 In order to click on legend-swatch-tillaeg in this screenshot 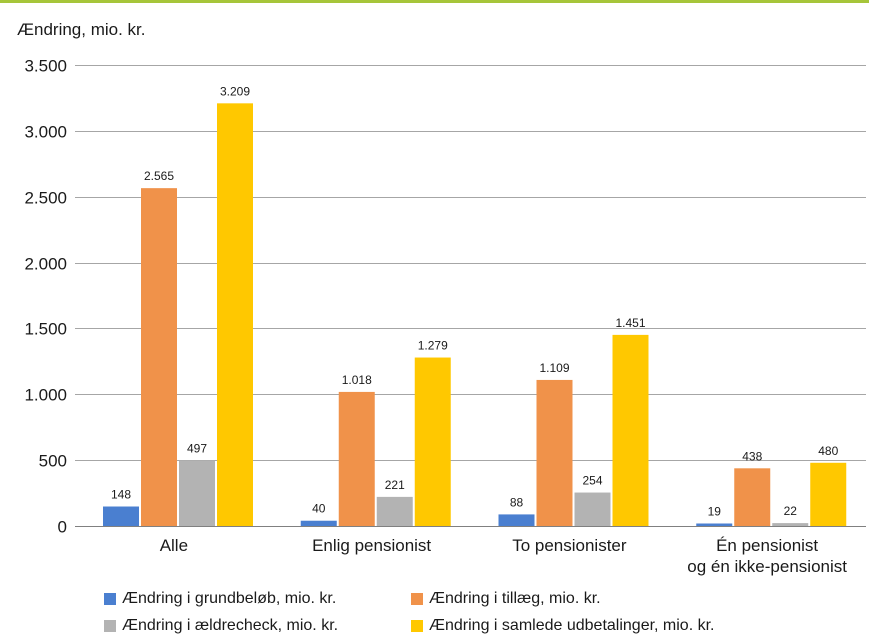, I will do `click(417, 599)`.